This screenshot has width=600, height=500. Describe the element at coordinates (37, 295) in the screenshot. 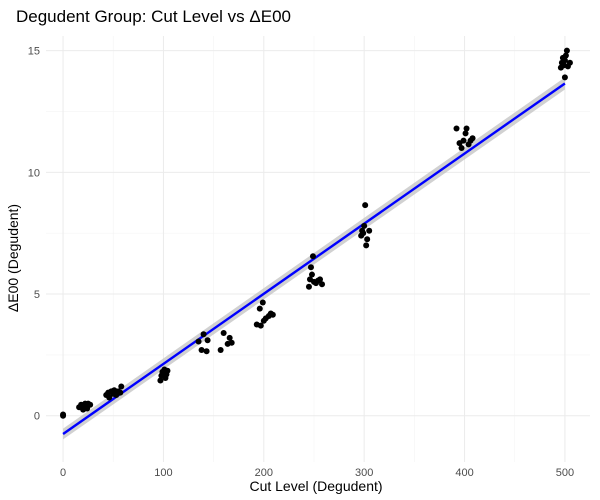

I see `y-tick-label: 5` at that location.